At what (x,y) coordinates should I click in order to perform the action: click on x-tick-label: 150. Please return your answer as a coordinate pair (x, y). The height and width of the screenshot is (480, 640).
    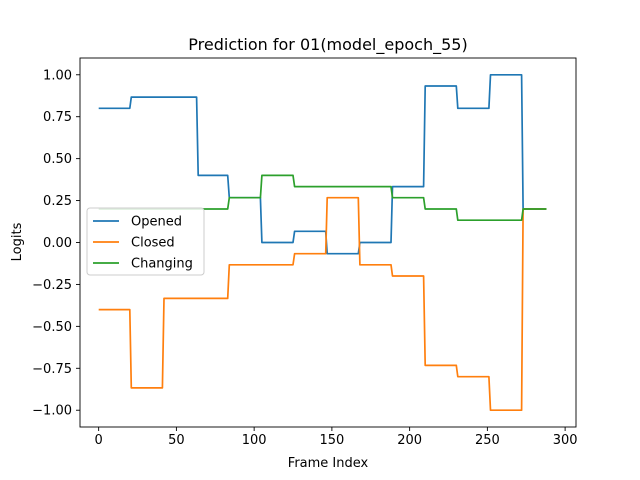
    Looking at the image, I should click on (331, 440).